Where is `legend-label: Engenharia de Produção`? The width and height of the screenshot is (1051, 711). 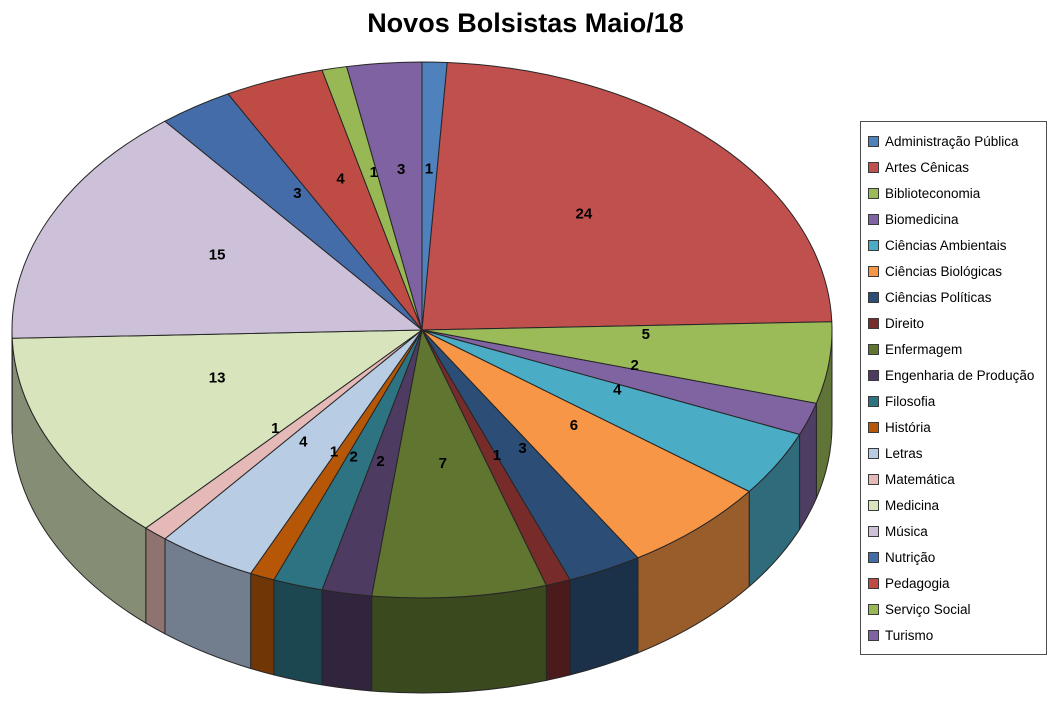
legend-label: Engenharia de Produção is located at coordinates (960, 375).